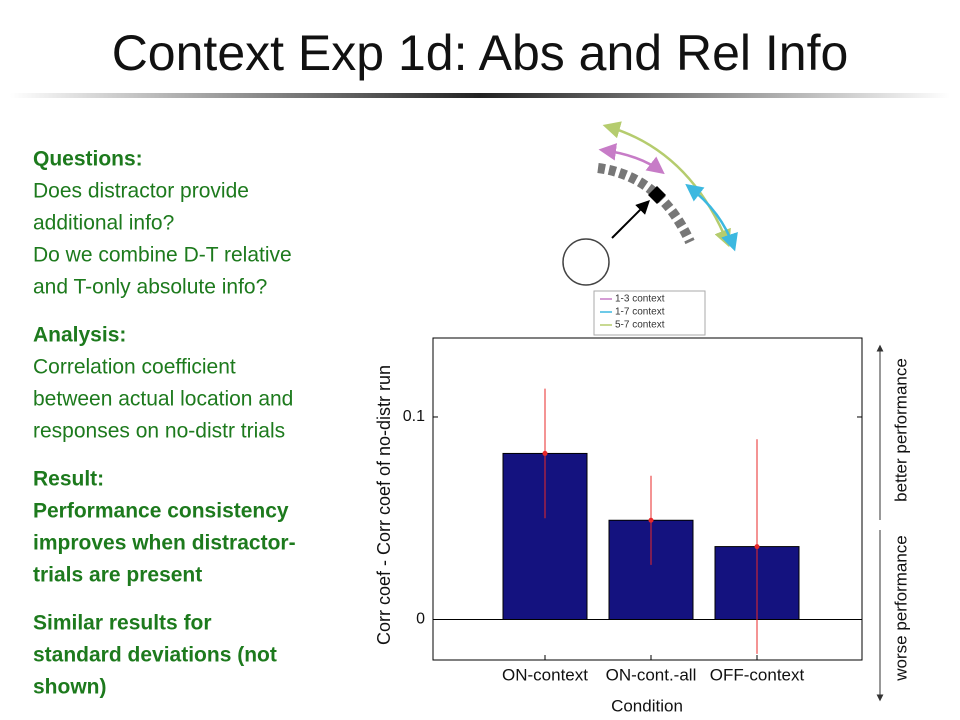 This screenshot has width=960, height=720. I want to click on slide-title: Context Exp 1d: Abs and Rel Info, so click(480, 53).